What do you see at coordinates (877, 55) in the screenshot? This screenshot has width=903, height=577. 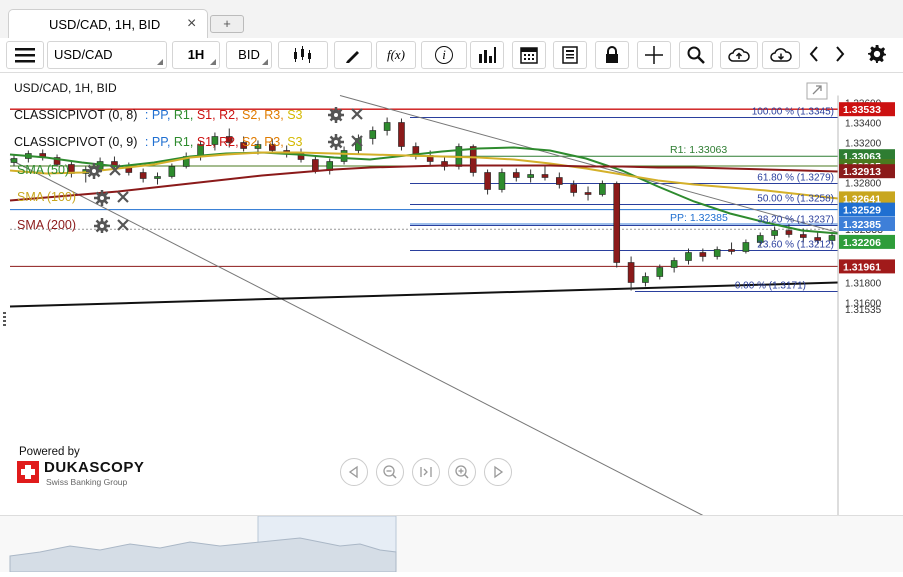 I see `settings-button` at bounding box center [877, 55].